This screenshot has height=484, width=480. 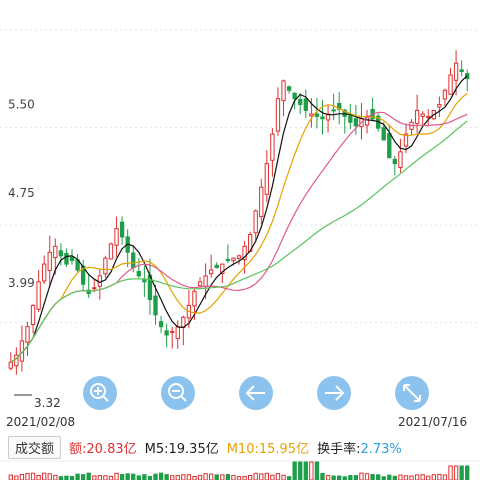 What do you see at coordinates (412, 393) in the screenshot?
I see `fullscreen-button` at bounding box center [412, 393].